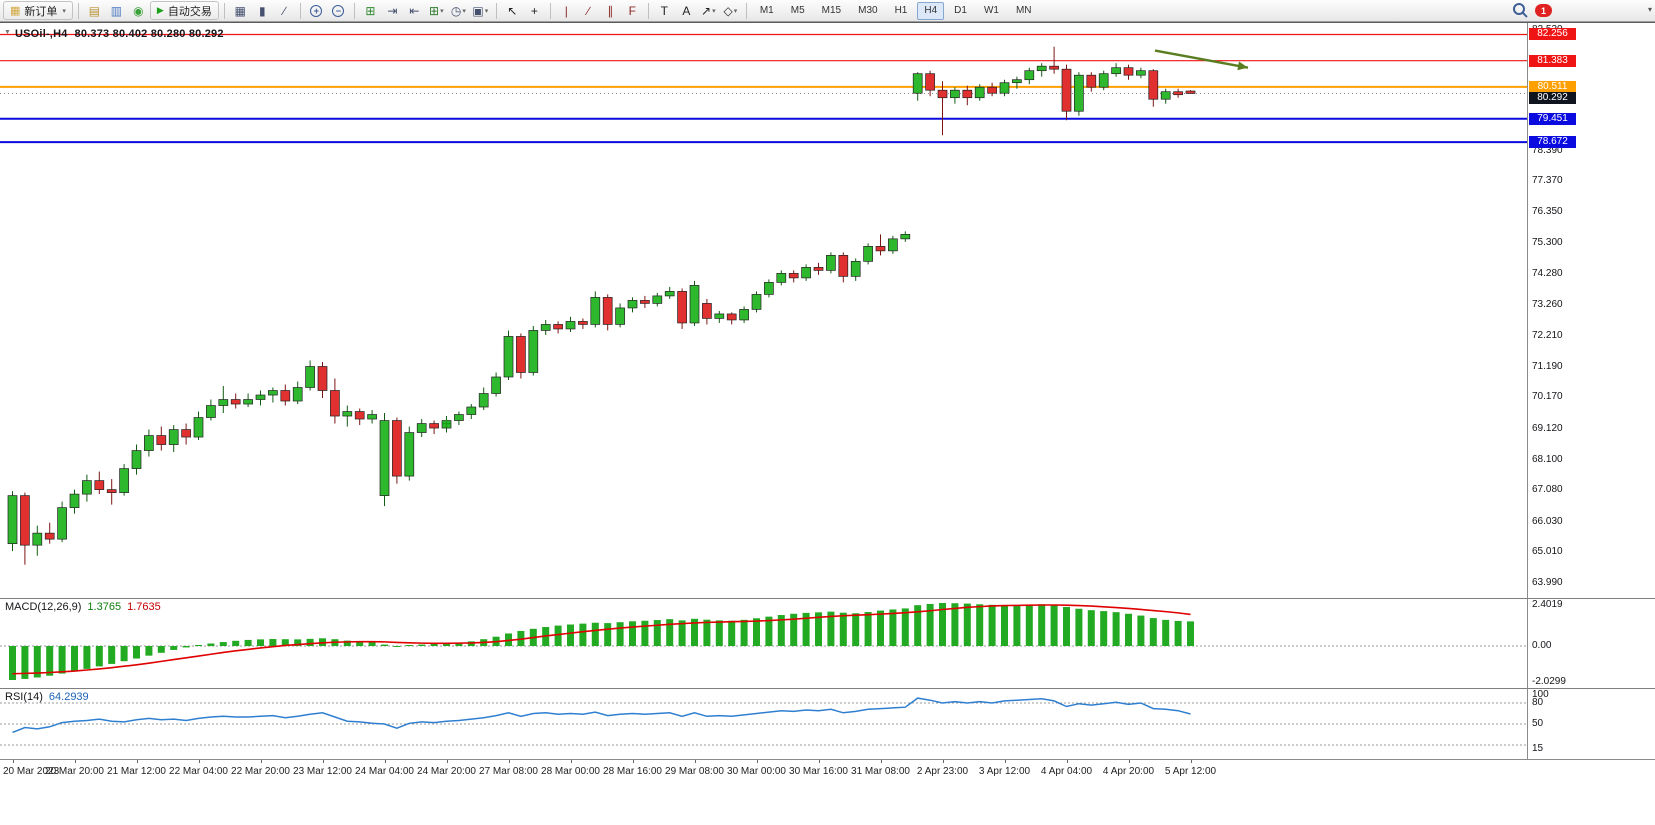  What do you see at coordinates (512, 10) in the screenshot?
I see `cursor-icon: ↖` at bounding box center [512, 10].